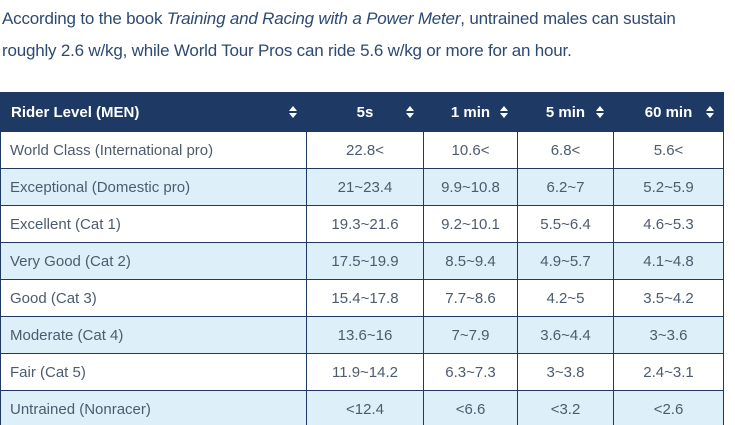 Image resolution: width=735 pixels, height=425 pixels. What do you see at coordinates (668, 224) in the screenshot?
I see `value-cell: 4.6~5.3` at bounding box center [668, 224].